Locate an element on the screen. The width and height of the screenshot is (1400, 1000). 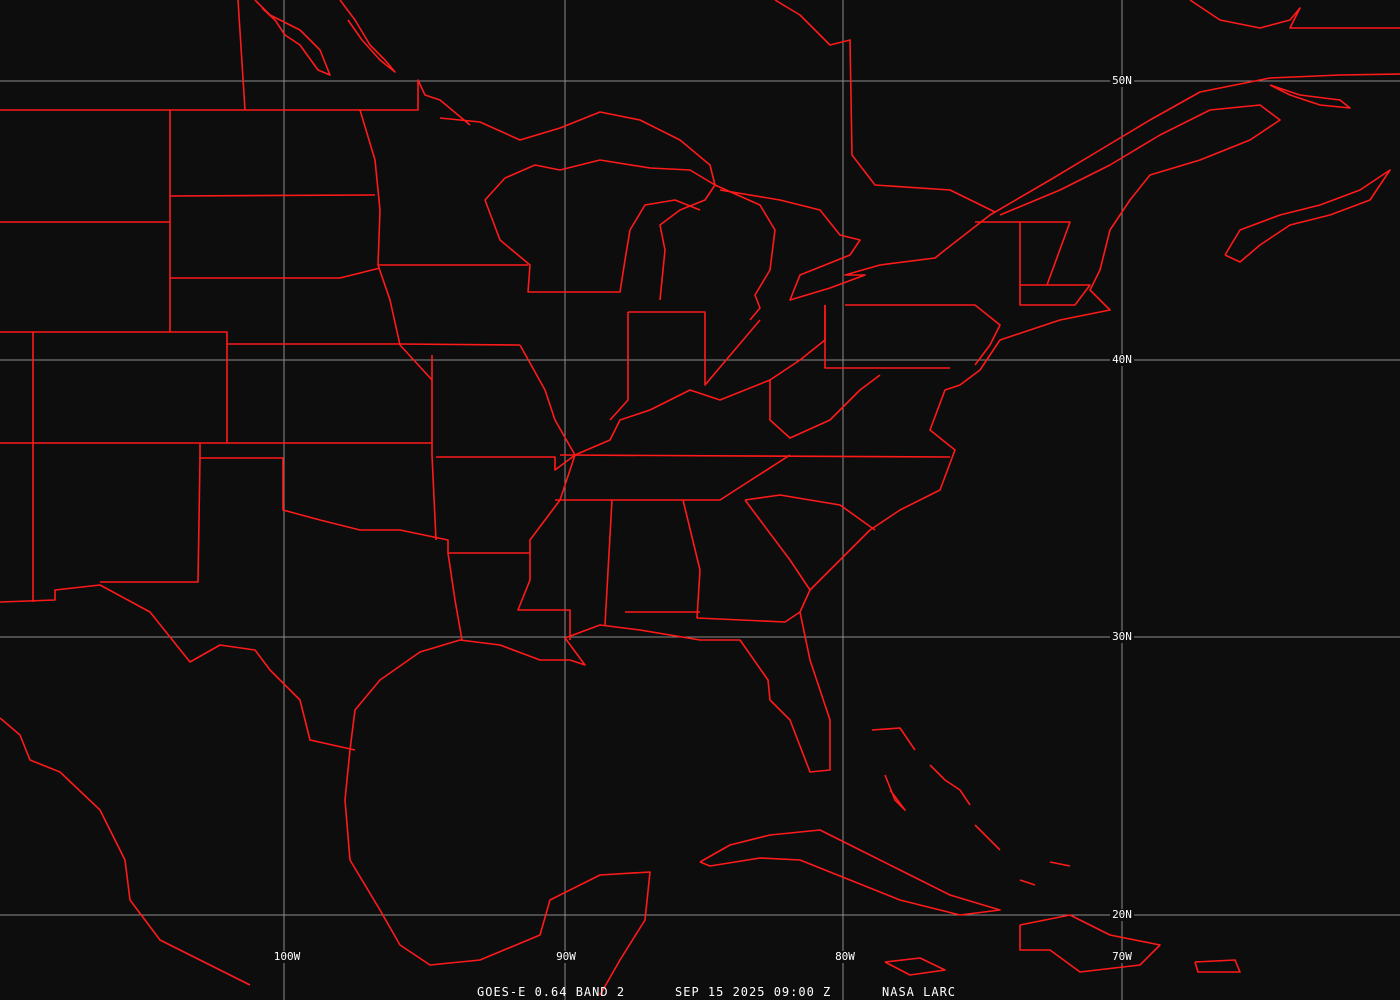
hispaniola is located at coordinates (1090, 943).